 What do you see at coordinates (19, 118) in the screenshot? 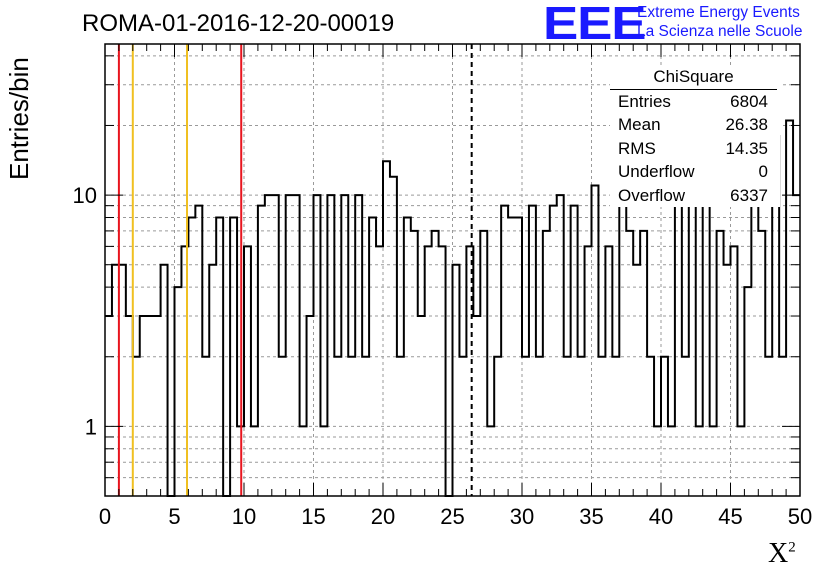
I see `y-axis-label: Entries/bin` at bounding box center [19, 118].